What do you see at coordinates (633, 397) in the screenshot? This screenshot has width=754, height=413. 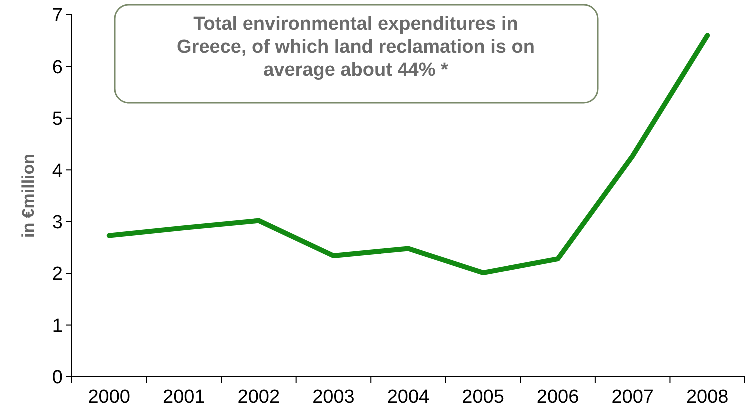 I see `x-tick-label: 2007` at bounding box center [633, 397].